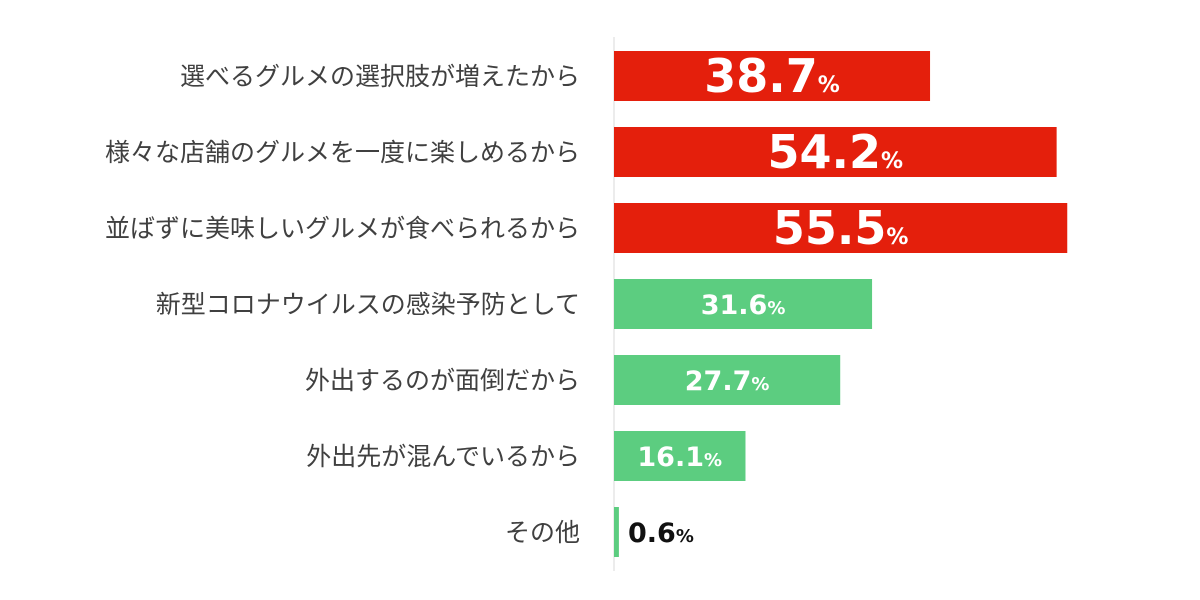 Image resolution: width=1200 pixels, height=600 pixels. Describe the element at coordinates (761, 76) in the screenshot. I see `data-label-value: 38.7` at that location.